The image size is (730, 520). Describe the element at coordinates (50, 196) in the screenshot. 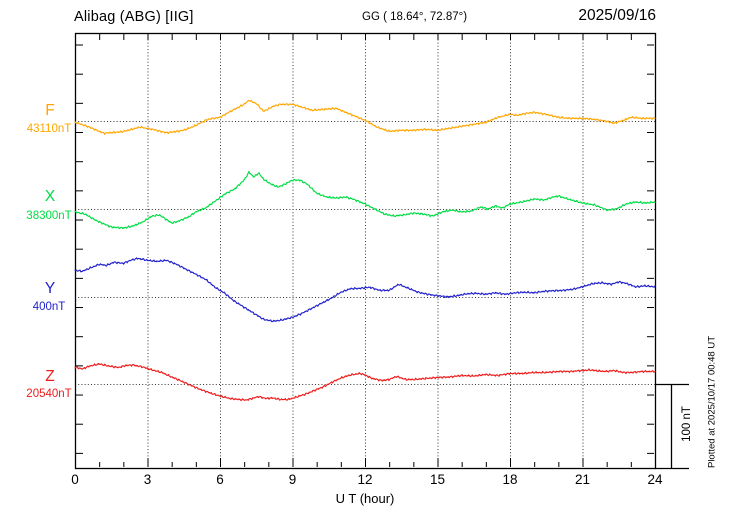

I see `channel-label-x: X` at that location.